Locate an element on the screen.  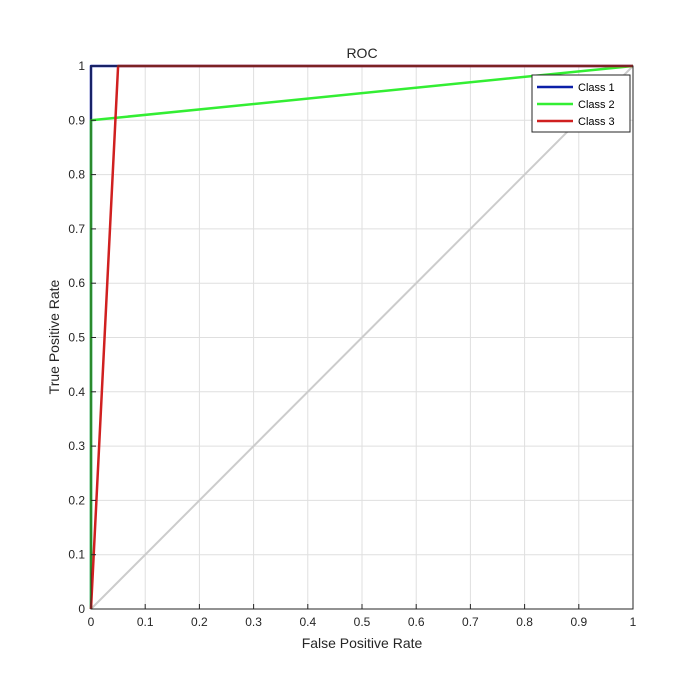
x-tick-label: 0.4 is located at coordinates (307, 622).